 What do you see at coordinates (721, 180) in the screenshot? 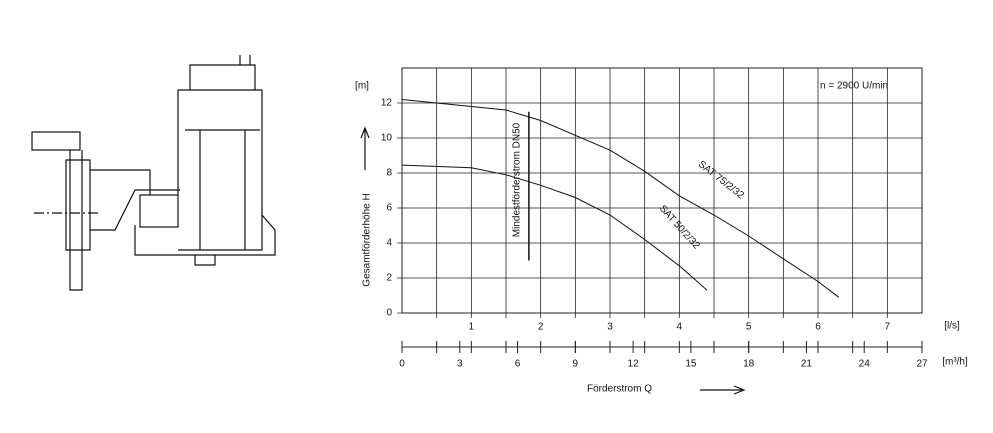
I see `series-label: SAT 75/2/32` at bounding box center [721, 180].